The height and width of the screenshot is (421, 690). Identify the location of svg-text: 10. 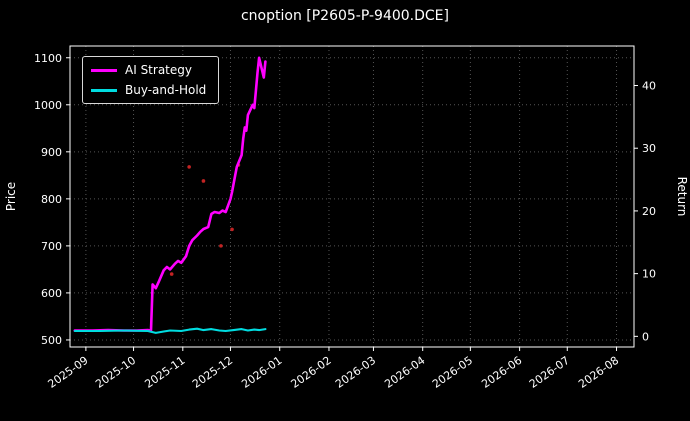
(649, 274).